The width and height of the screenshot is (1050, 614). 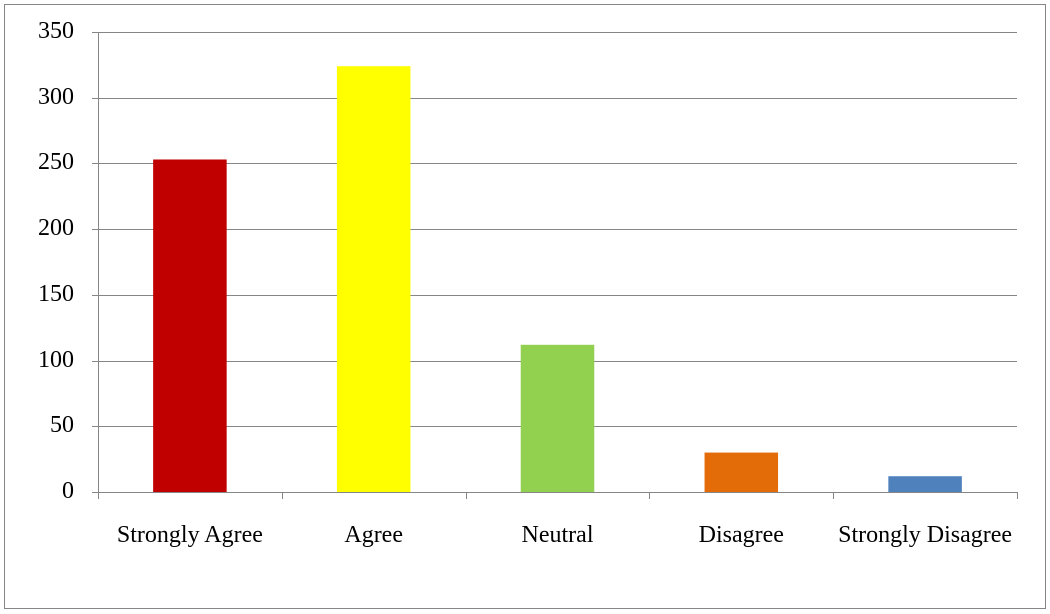 What do you see at coordinates (925, 535) in the screenshot?
I see `x-tick-label: Strongly Disagree` at bounding box center [925, 535].